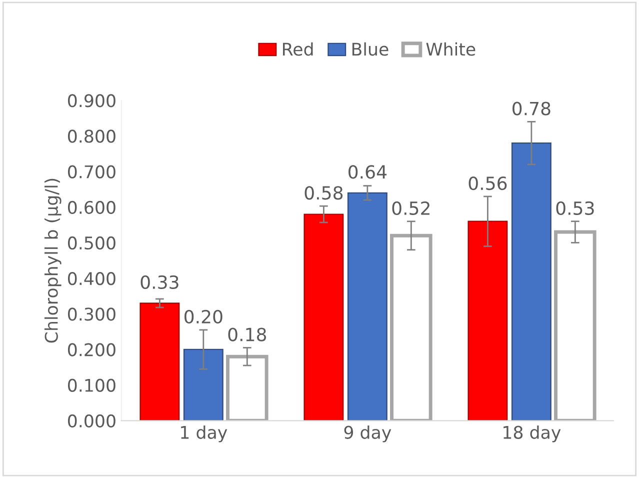  I want to click on y-tick-label: 0.400, so click(92, 279).